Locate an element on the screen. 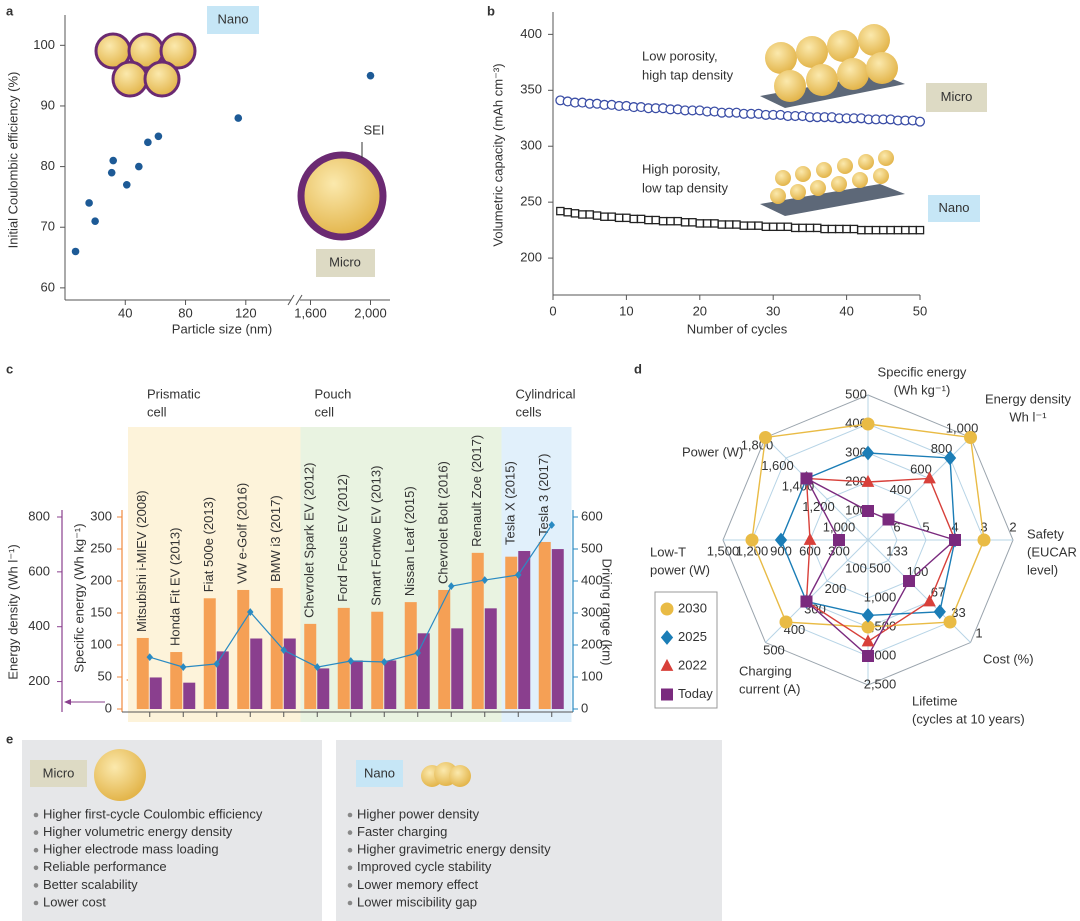 This screenshot has height=921, width=1080. legend-box is located at coordinates (954, 208).